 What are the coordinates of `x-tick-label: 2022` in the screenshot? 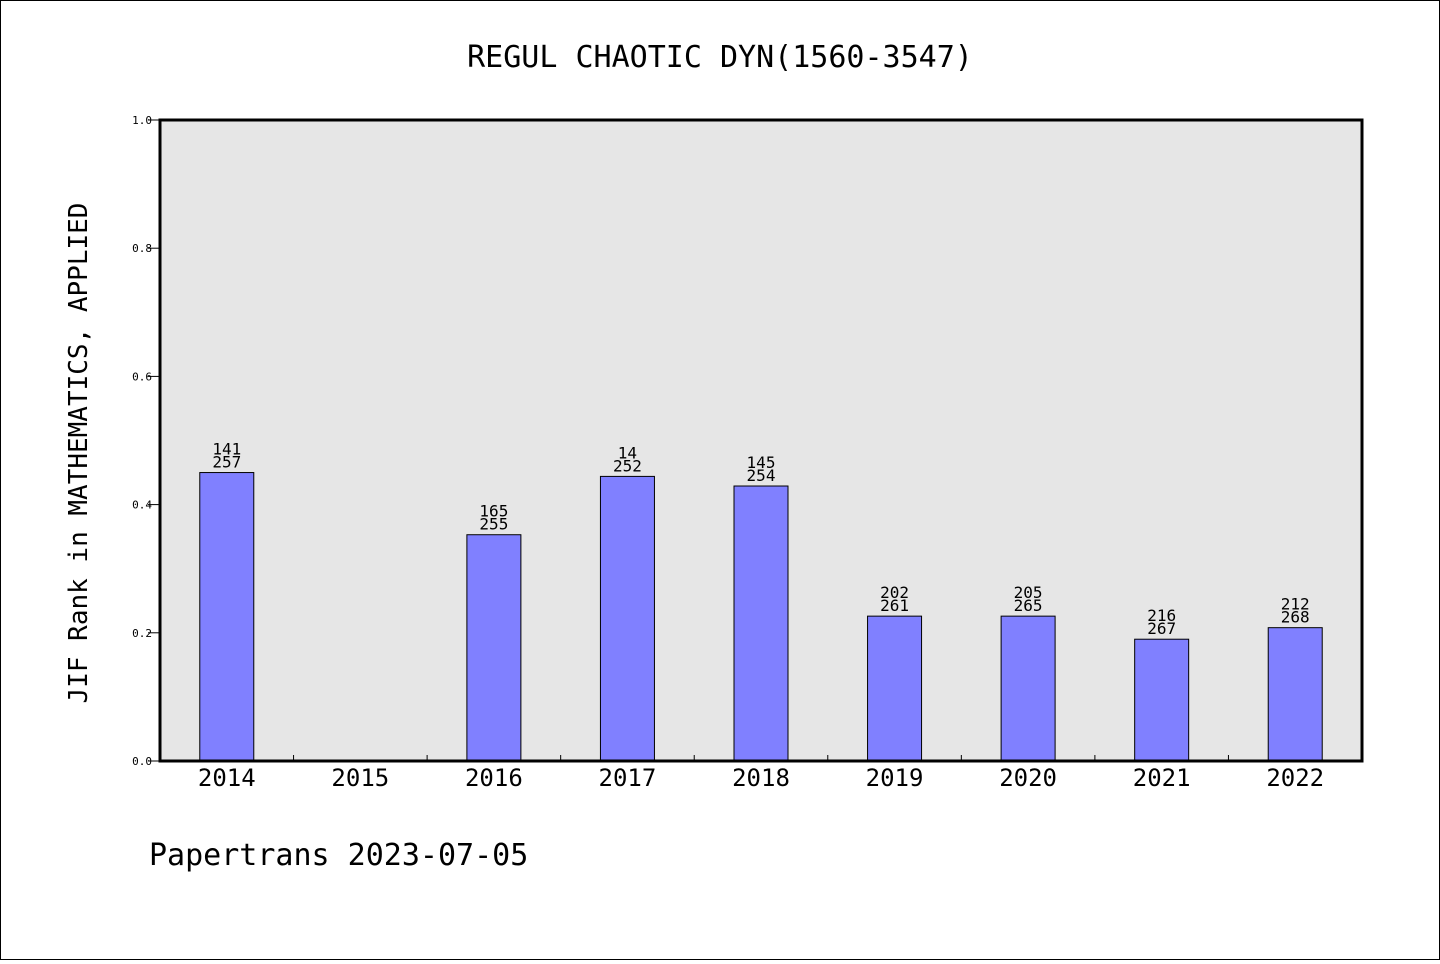 It's located at (1295, 778).